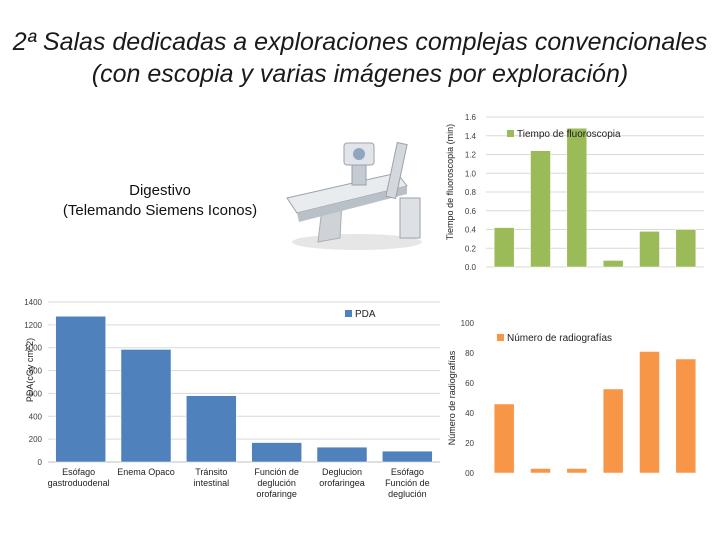 This screenshot has height=540, width=720. What do you see at coordinates (469, 413) in the screenshot?
I see `y-tick-label: 40` at bounding box center [469, 413].